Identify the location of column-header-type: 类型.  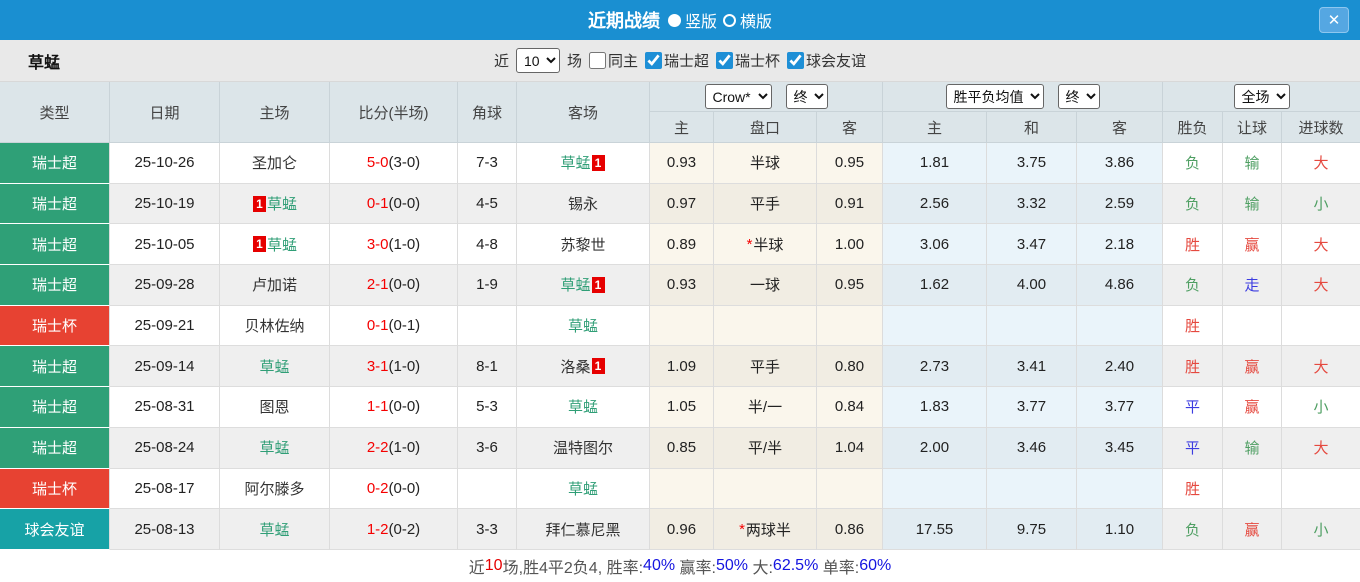
(55, 112).